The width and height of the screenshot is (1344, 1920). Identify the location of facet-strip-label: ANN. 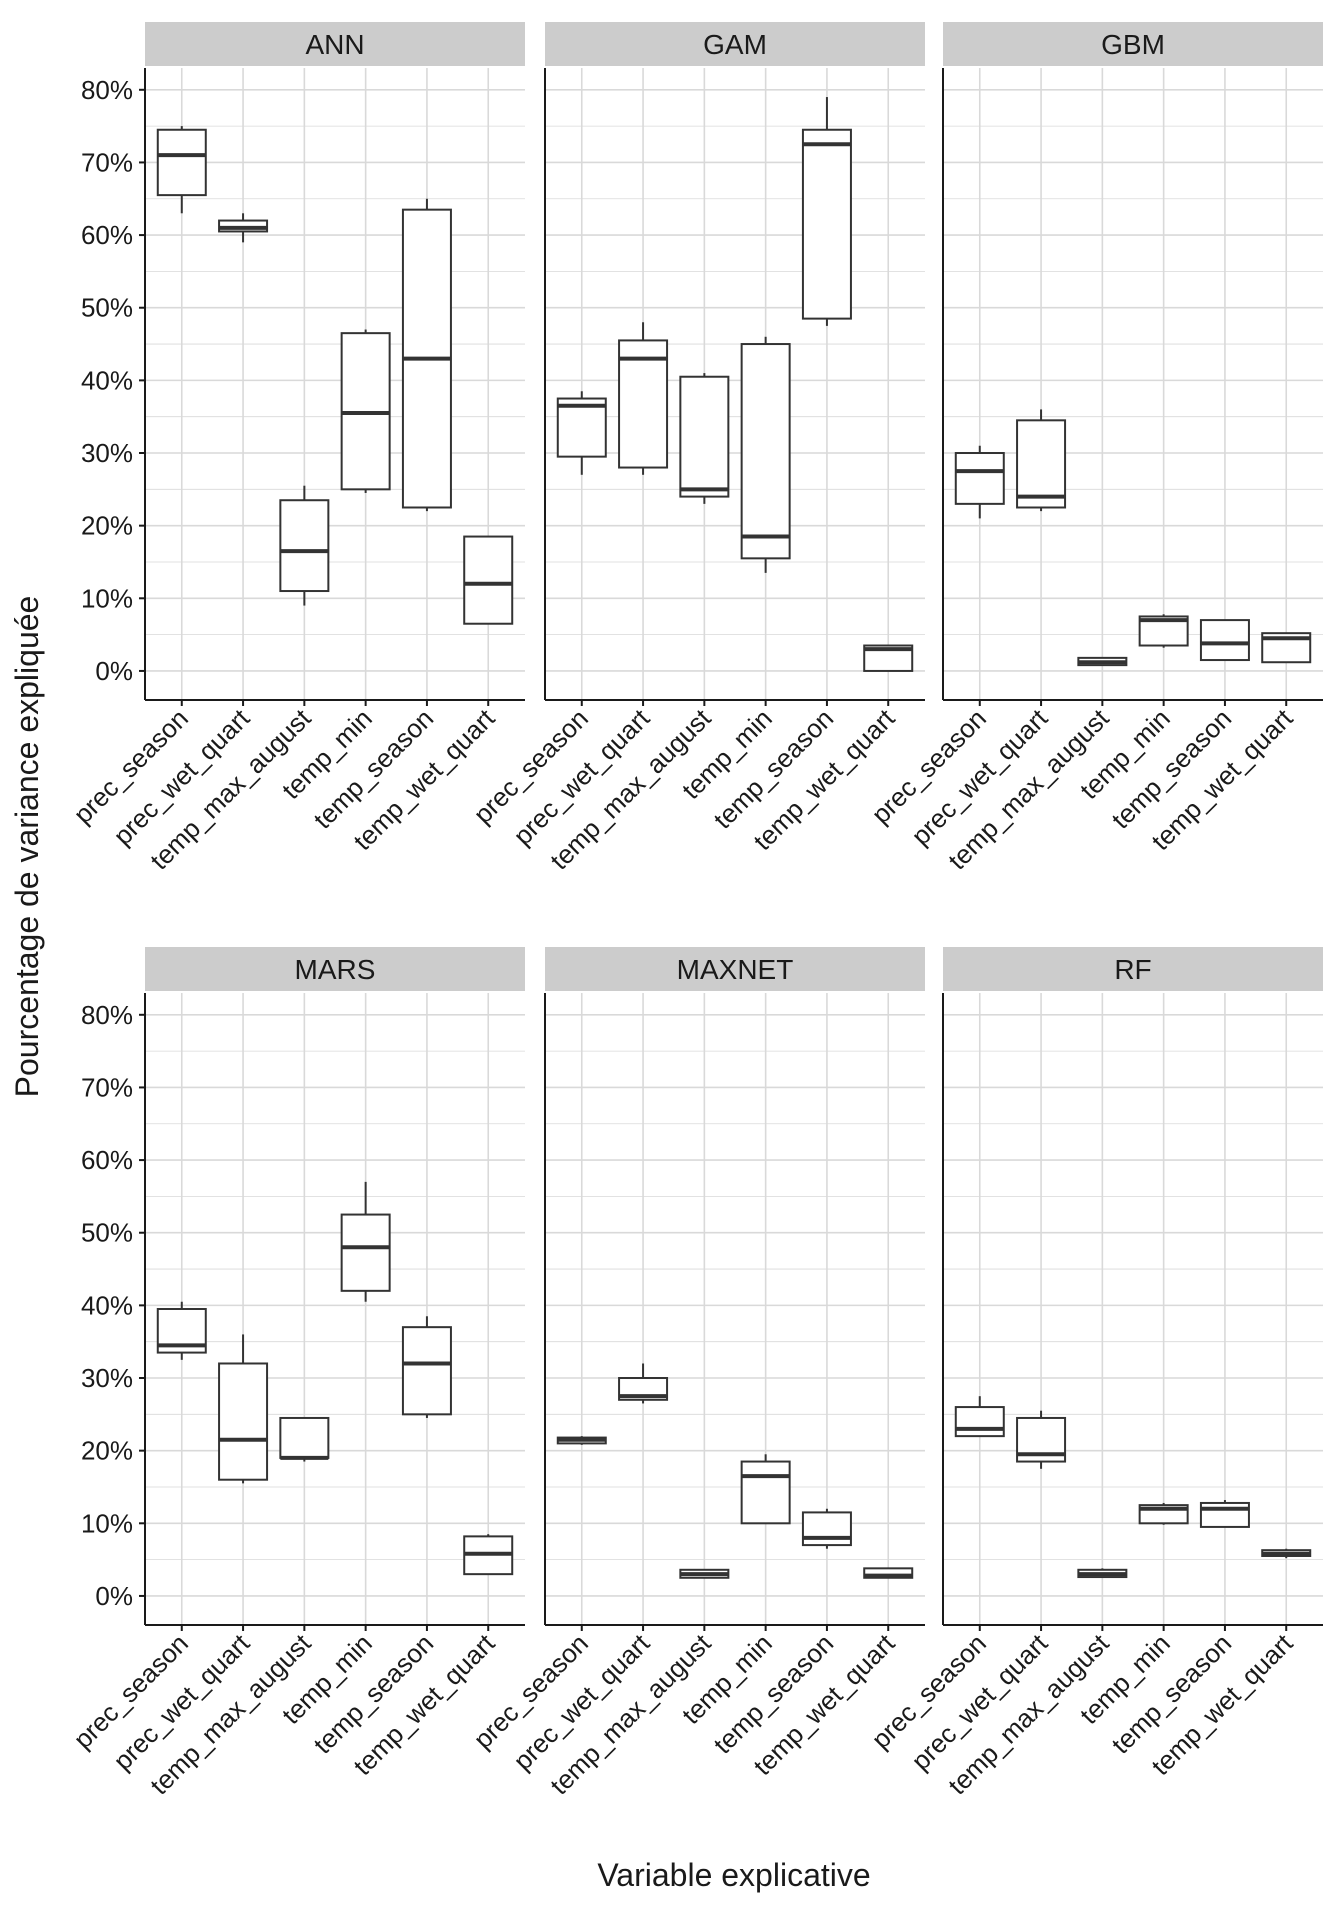
(334, 44).